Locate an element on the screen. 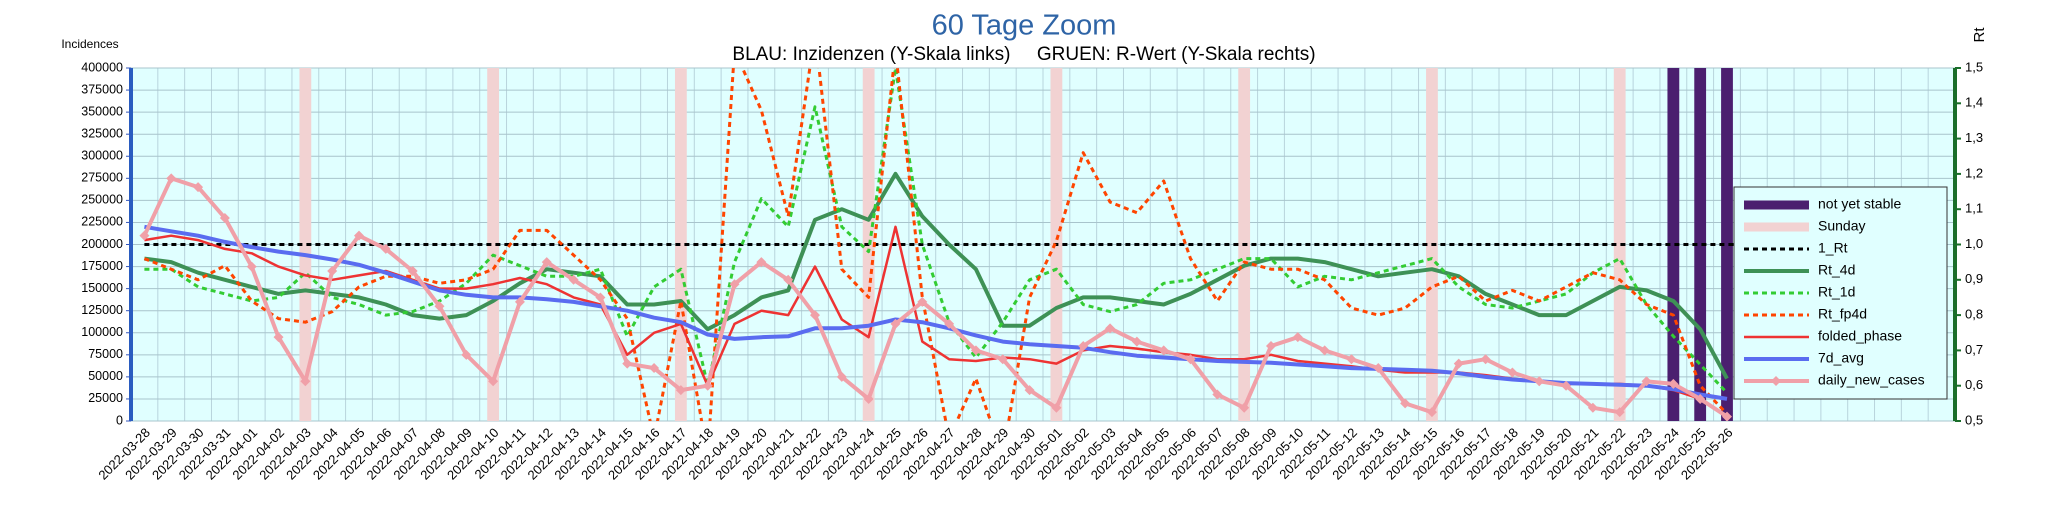 This screenshot has width=2048, height=527. y-tick-label: 25000 is located at coordinates (105, 398).